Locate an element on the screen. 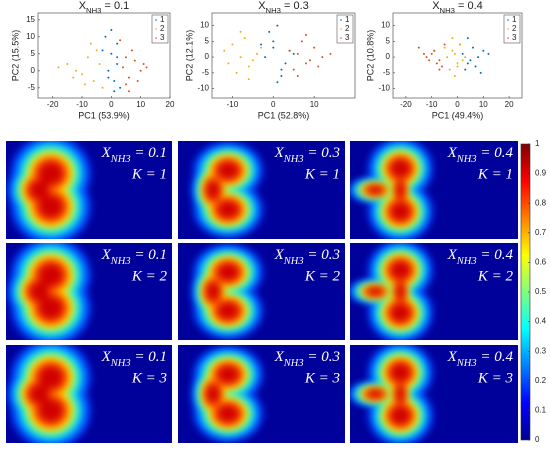 This screenshot has width=550, height=453. chart-title: XNH3 = 0.4 is located at coordinates (457, 7).